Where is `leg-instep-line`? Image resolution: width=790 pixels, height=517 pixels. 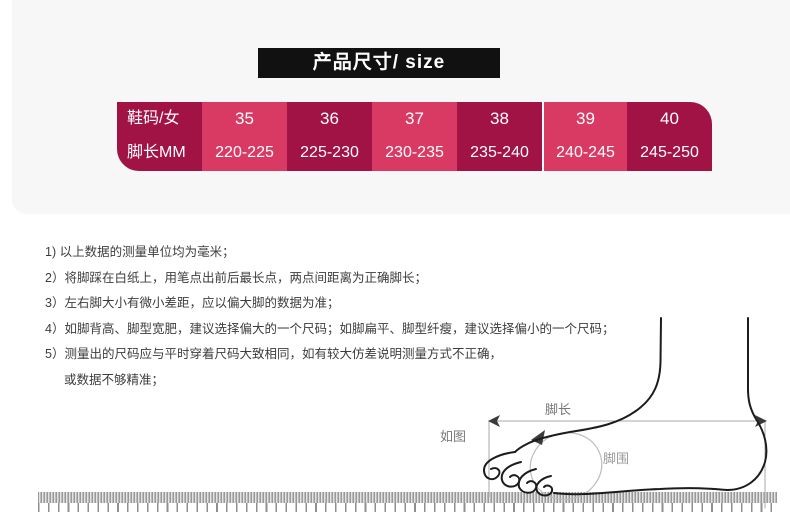
leg-instep-line is located at coordinates (602, 378).